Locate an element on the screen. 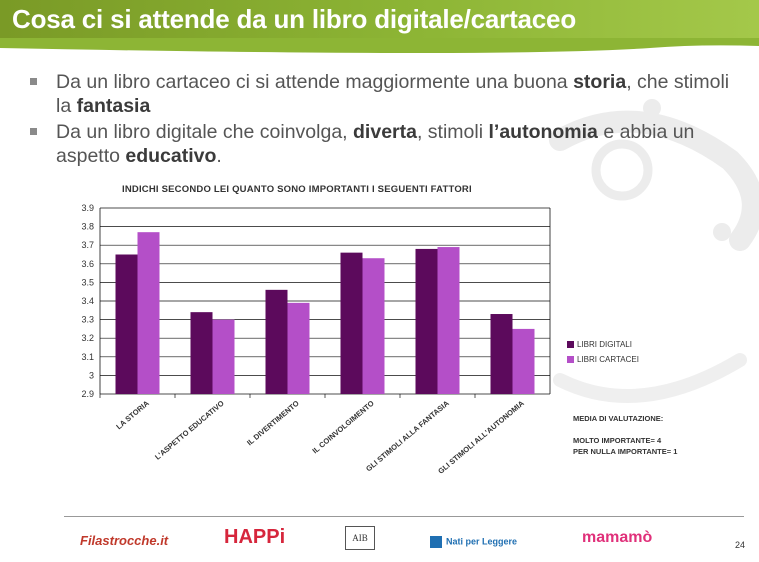 This screenshot has height=562, width=759. y-tick-label: 3.5 is located at coordinates (87, 282).